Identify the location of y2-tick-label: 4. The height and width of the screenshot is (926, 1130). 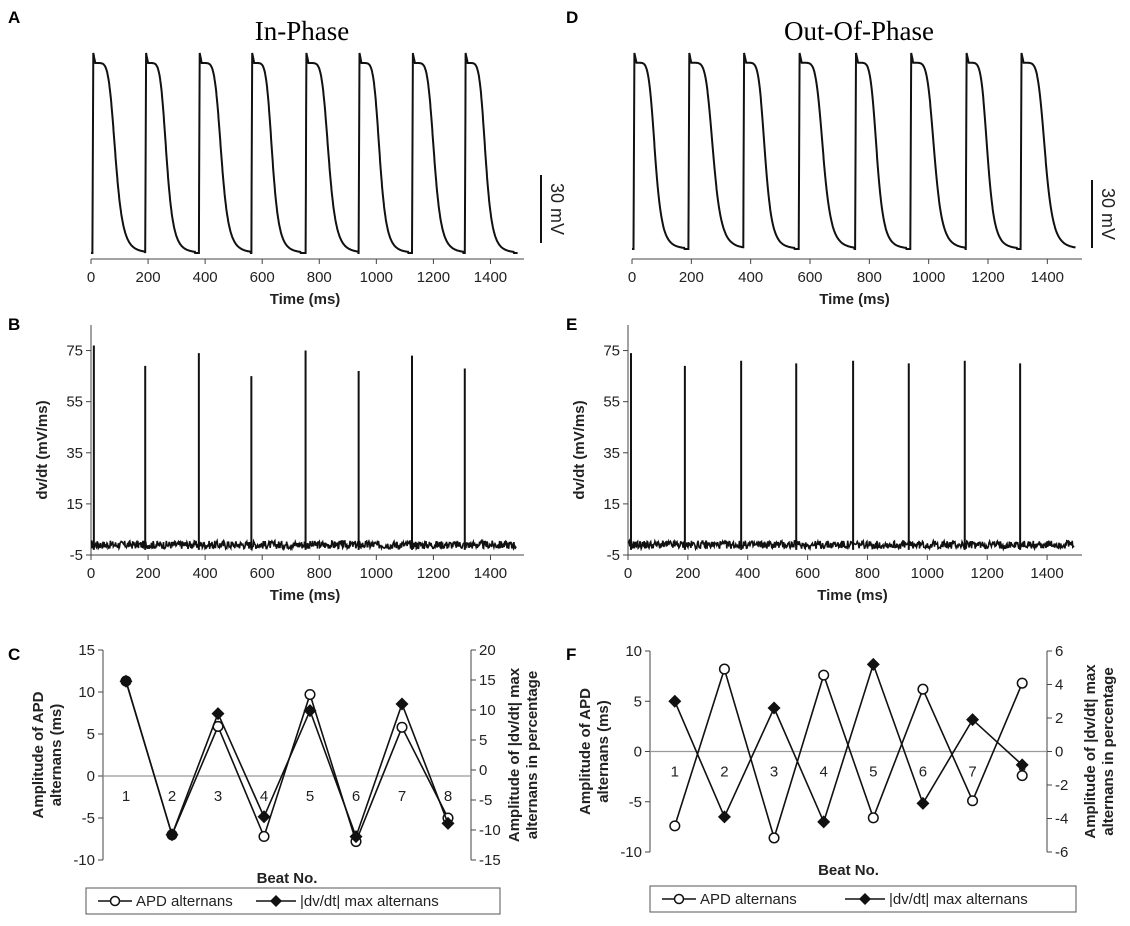
(1059, 685).